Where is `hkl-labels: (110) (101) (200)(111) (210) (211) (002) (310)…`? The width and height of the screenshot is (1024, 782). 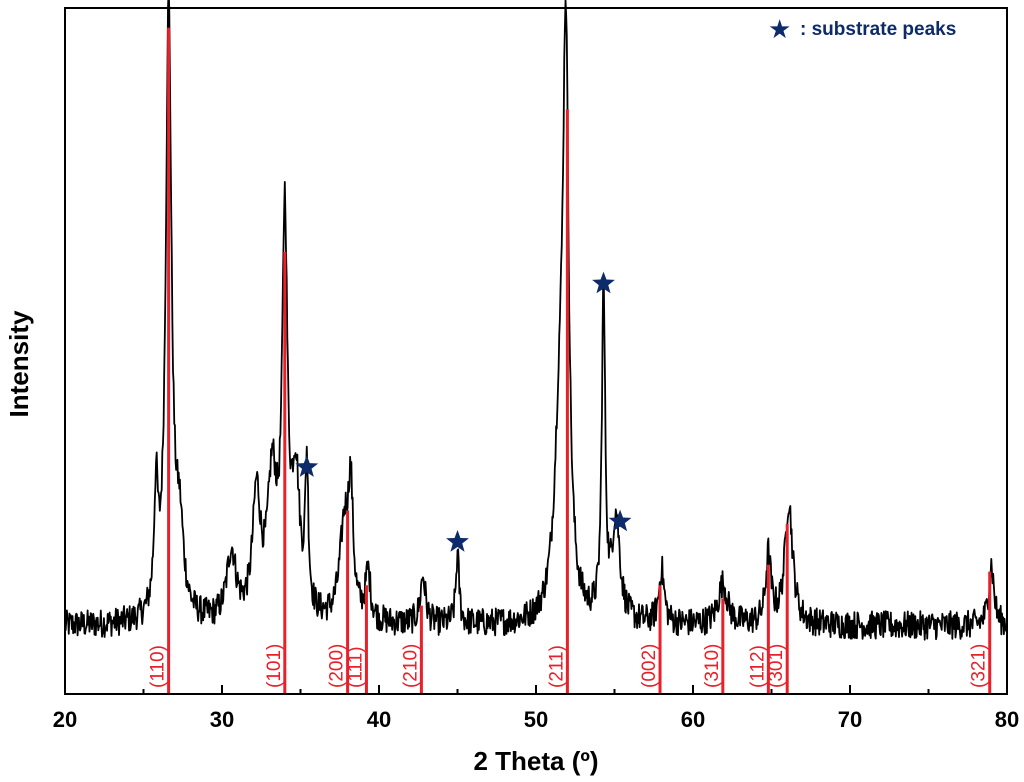
hkl-labels: (110) (101) (200)(111) (210) (211) (002) (310)… is located at coordinates (569, 666).